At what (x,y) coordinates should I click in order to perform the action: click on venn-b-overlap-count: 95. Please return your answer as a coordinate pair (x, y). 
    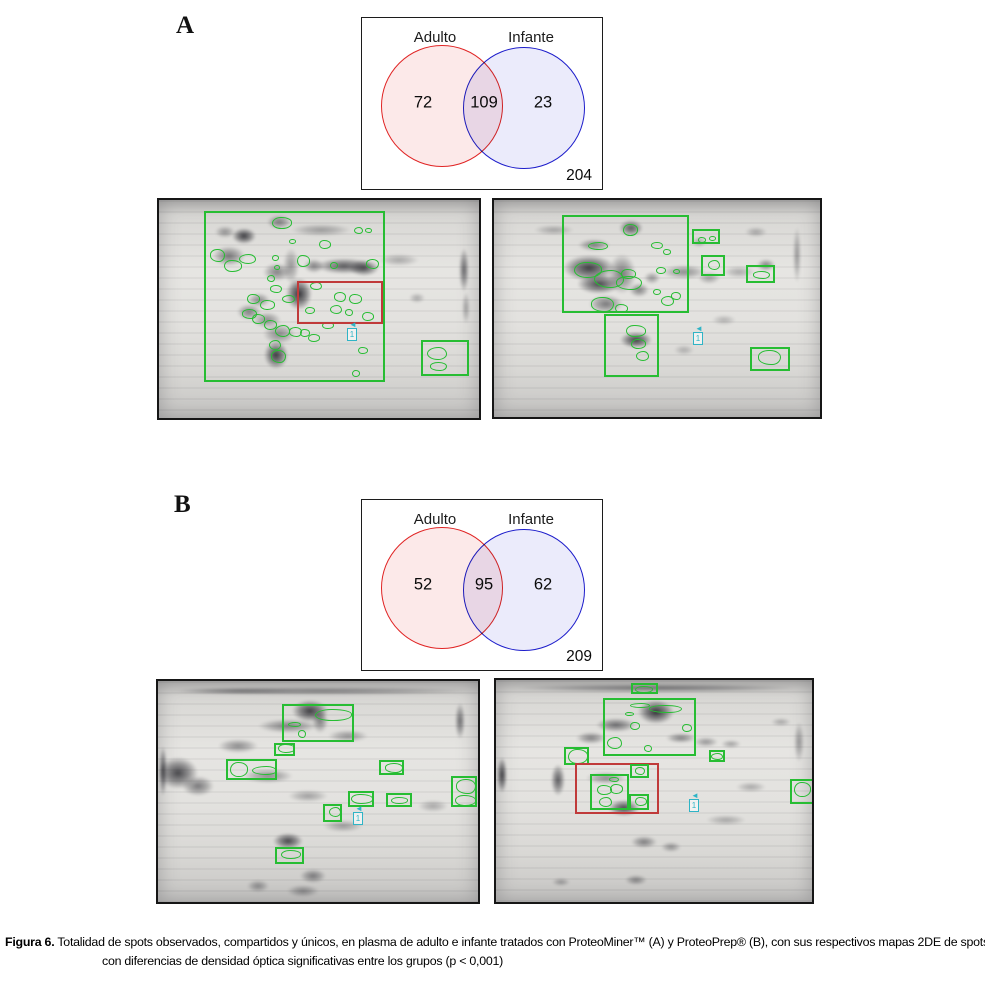
    Looking at the image, I should click on (484, 584).